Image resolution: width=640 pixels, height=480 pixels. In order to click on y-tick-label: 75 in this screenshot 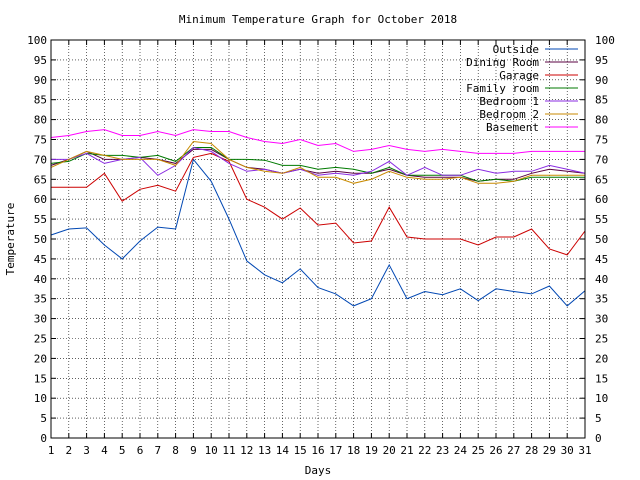, I will do `click(40, 140)`.